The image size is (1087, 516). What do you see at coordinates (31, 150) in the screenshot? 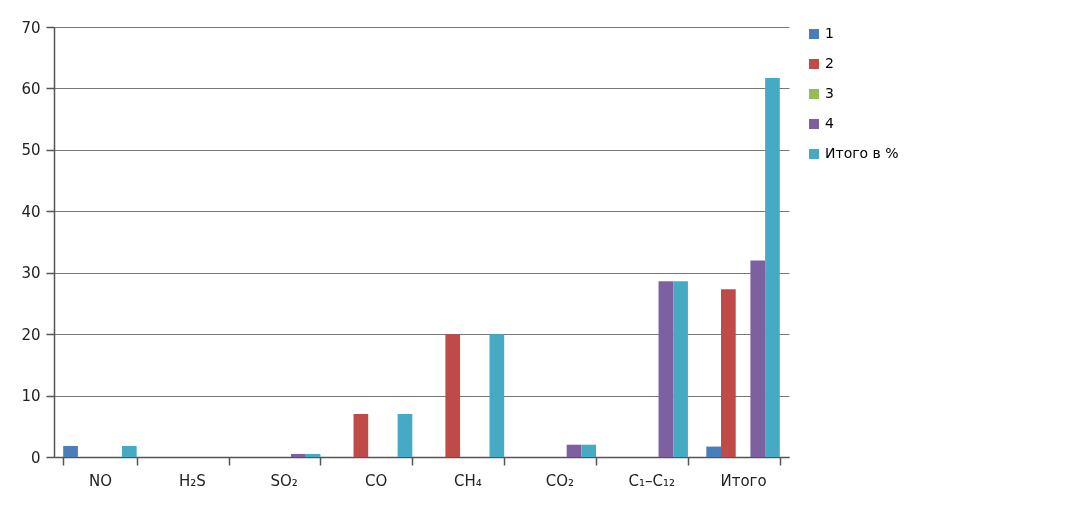
I see `y-tick-label: 50` at bounding box center [31, 150].